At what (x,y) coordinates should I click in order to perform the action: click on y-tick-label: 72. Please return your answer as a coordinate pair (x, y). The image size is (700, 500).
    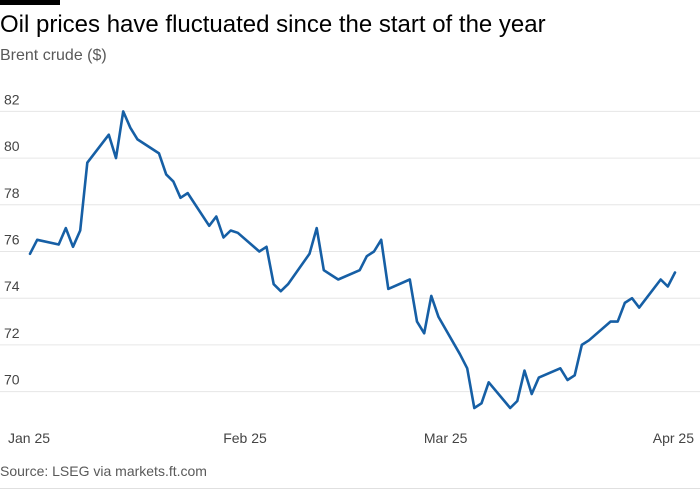
    Looking at the image, I should click on (12, 333).